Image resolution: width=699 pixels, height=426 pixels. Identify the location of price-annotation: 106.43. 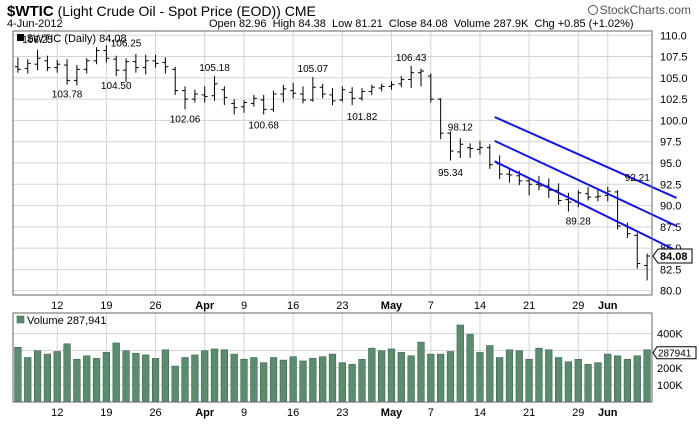
(411, 58).